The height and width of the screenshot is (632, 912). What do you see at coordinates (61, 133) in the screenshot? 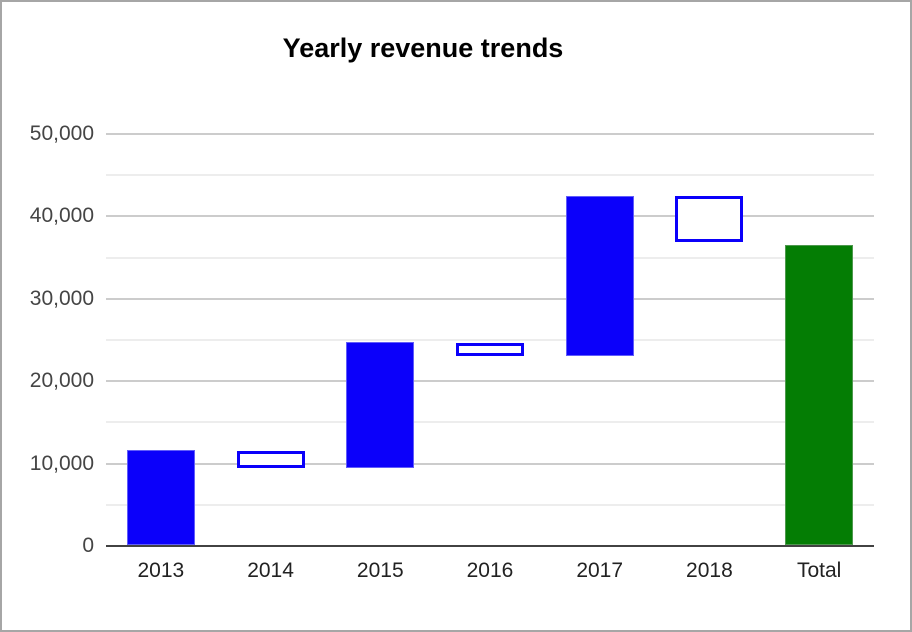
I see `y-tick-label: 50,000` at bounding box center [61, 133].